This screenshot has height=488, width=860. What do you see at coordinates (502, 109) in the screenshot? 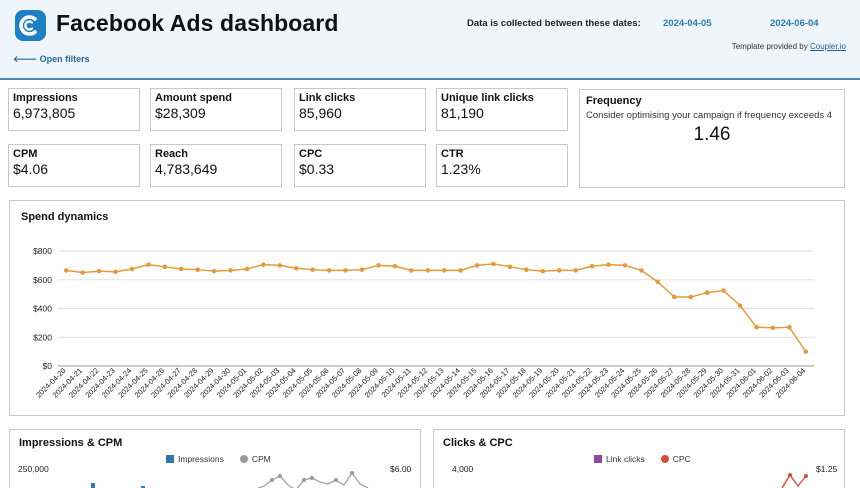
I see `kpi-unique-link-clicks: Unique link clicks 81,190` at bounding box center [502, 109].